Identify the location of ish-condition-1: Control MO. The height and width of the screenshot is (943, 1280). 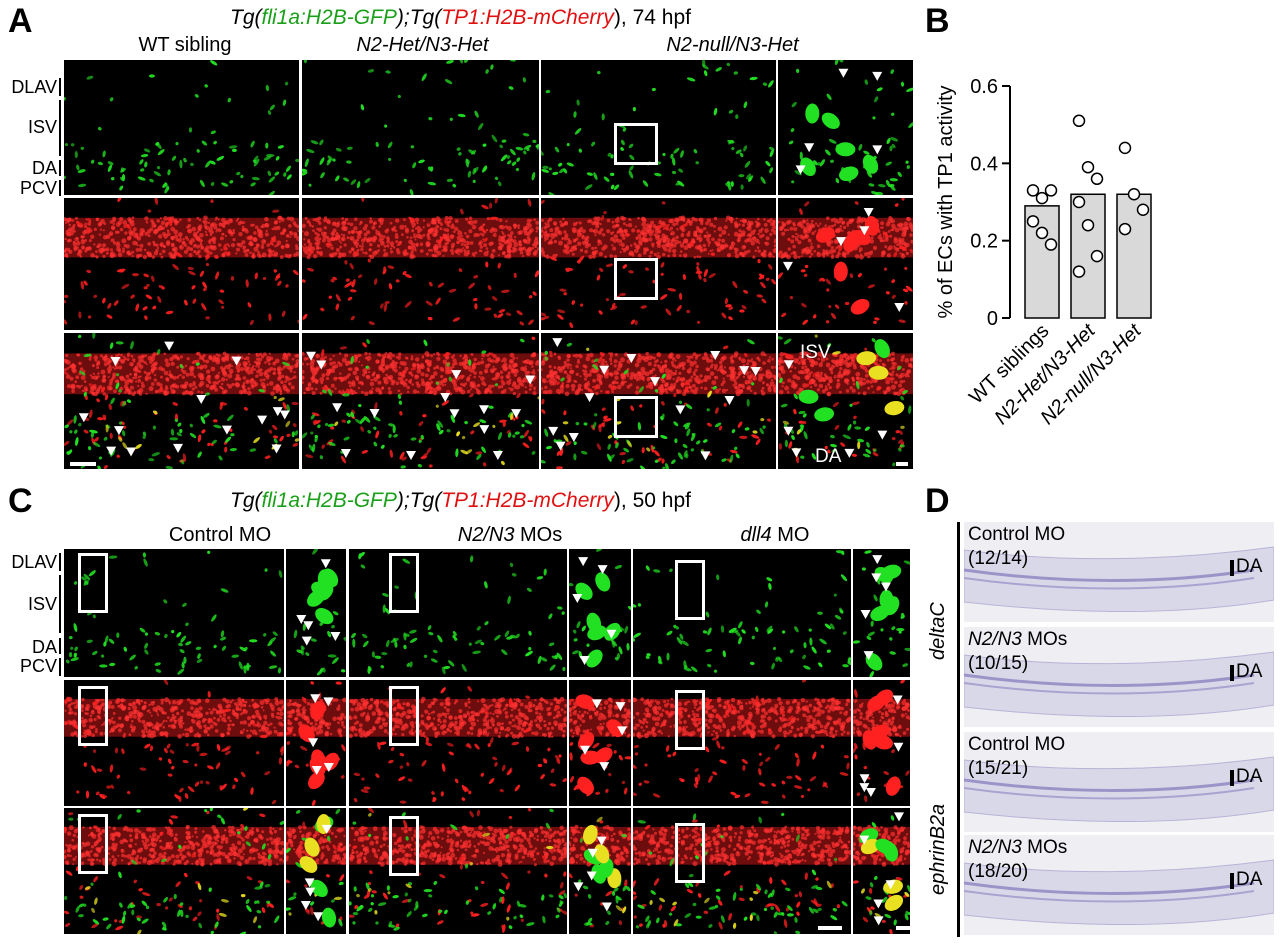
(1017, 534).